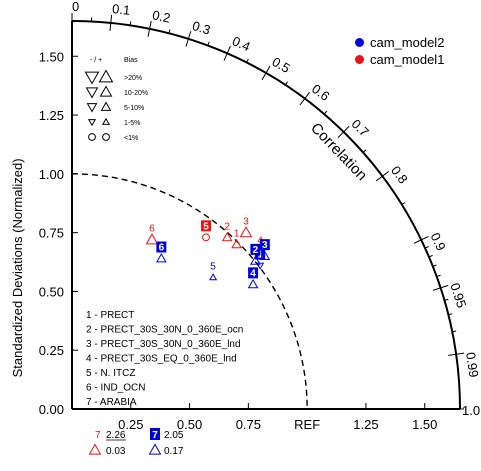 The width and height of the screenshot is (481, 471). Describe the element at coordinates (51, 115) in the screenshot. I see `y-tick-label: 1.25` at that location.